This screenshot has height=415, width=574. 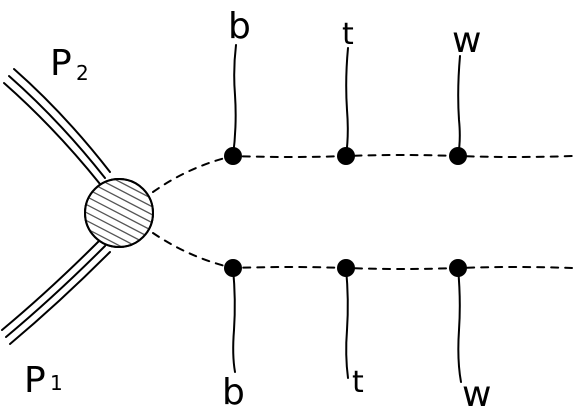 I want to click on incoming-proton-p1-lines, so click(x=56, y=292).